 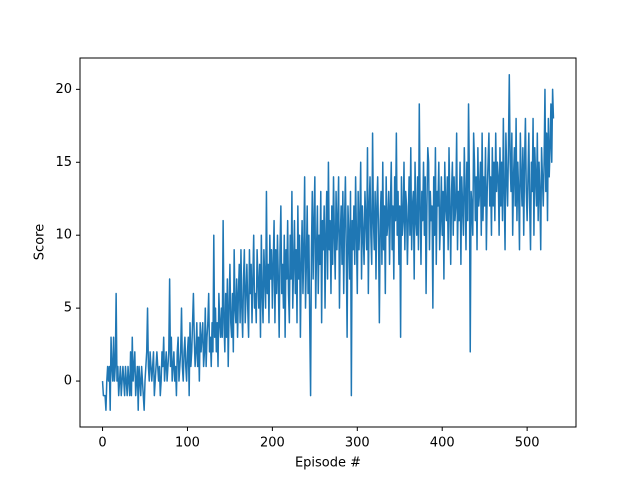 I want to click on x-tick-label: 0, so click(x=102, y=443).